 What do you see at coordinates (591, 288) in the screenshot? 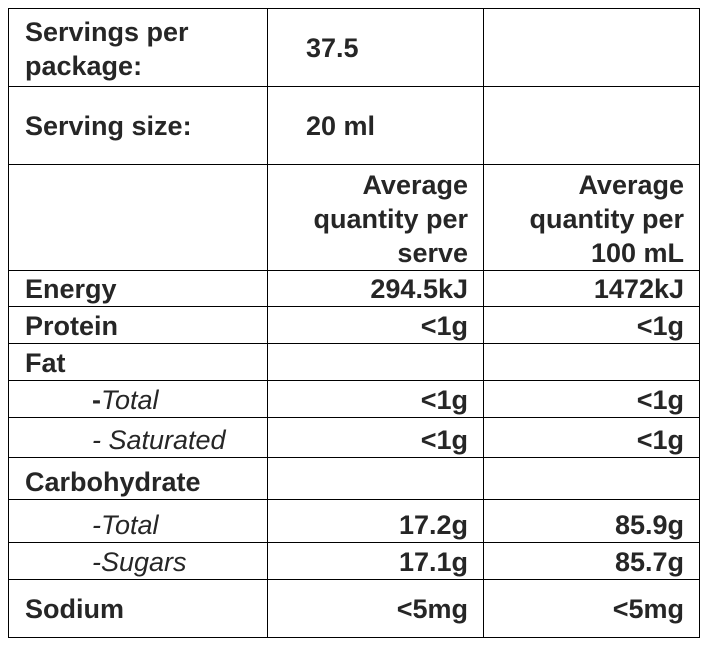
I see `energy-per-100ml: 1472kJ` at bounding box center [591, 288].